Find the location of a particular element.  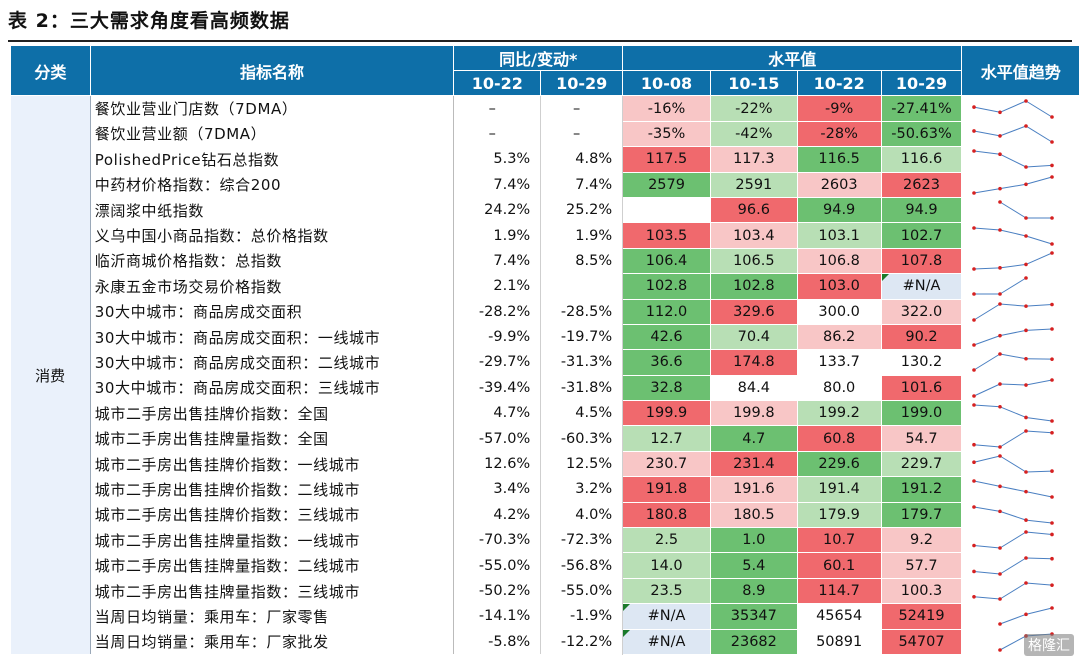

level-value: -22% is located at coordinates (754, 108).